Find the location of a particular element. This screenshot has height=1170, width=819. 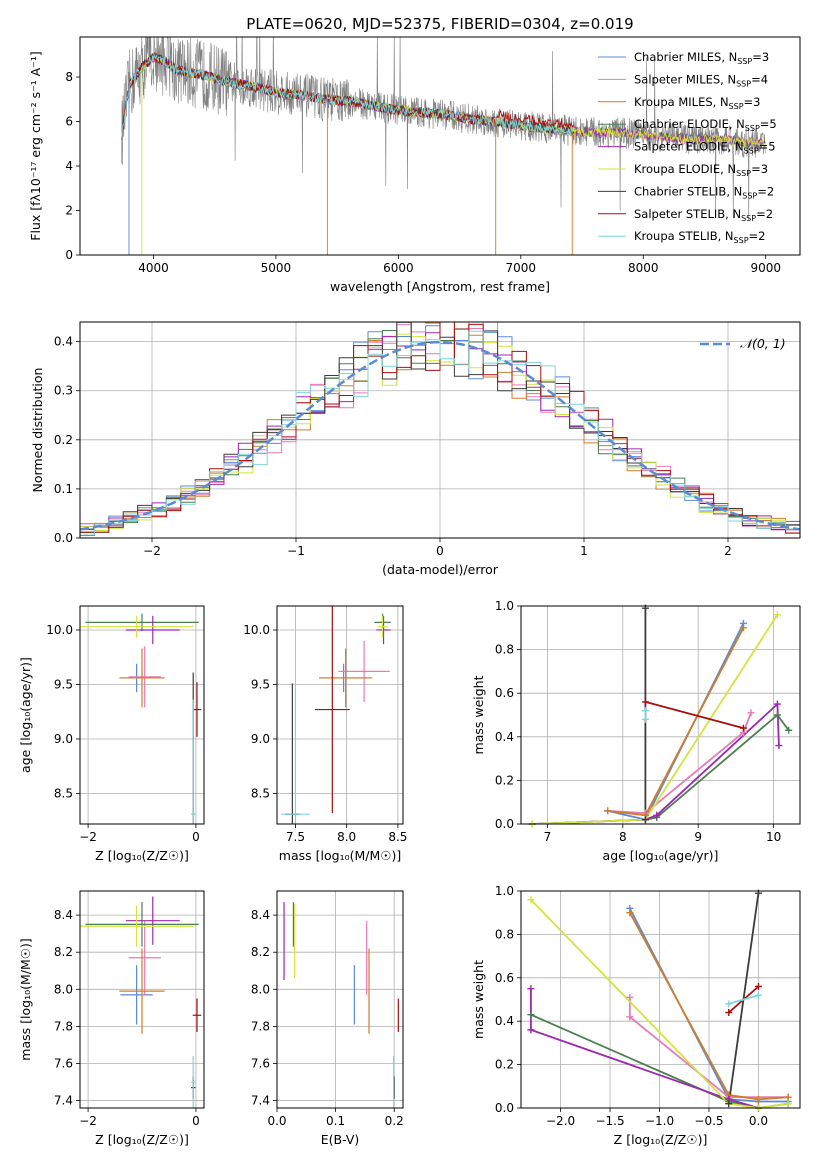

legend-entry: Kroupa ELODIE, NSSP=3 is located at coordinates (701, 170).